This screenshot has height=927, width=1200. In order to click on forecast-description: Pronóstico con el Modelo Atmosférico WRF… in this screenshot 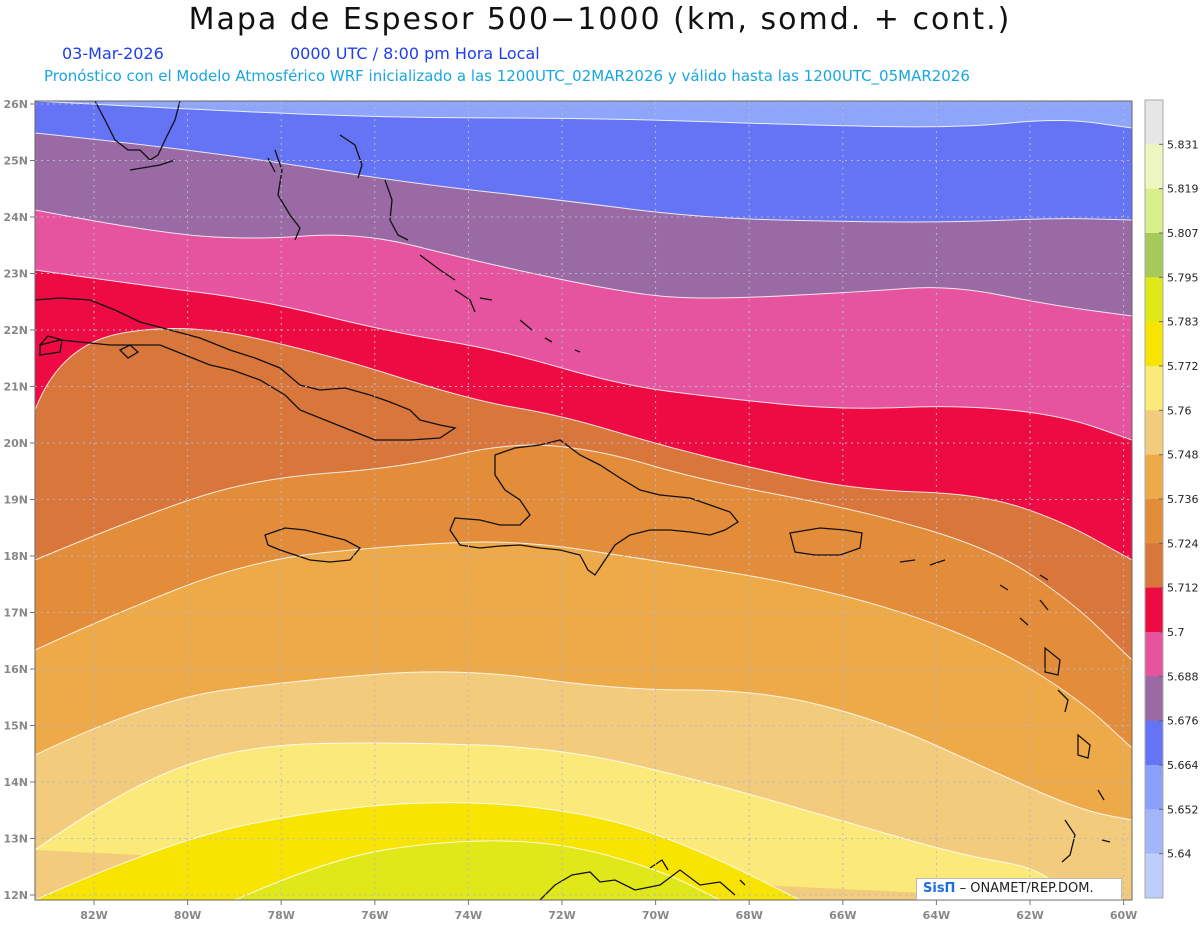, I will do `click(507, 76)`.